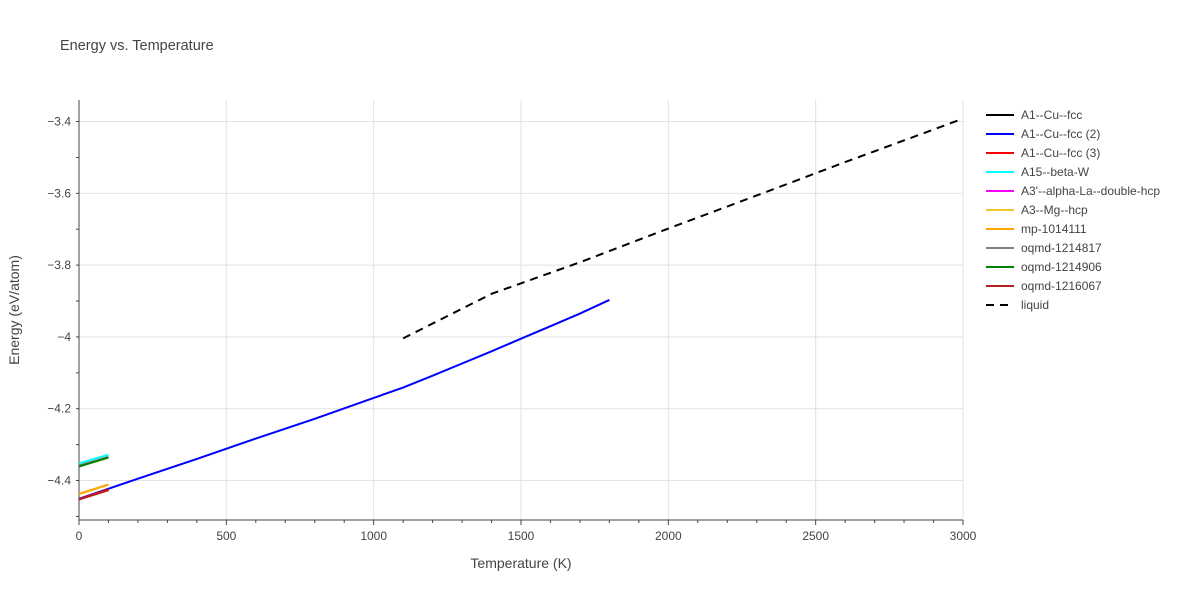 Image resolution: width=1200 pixels, height=605 pixels. I want to click on legend-label: A1--Cu--fcc (3), so click(1060, 153).